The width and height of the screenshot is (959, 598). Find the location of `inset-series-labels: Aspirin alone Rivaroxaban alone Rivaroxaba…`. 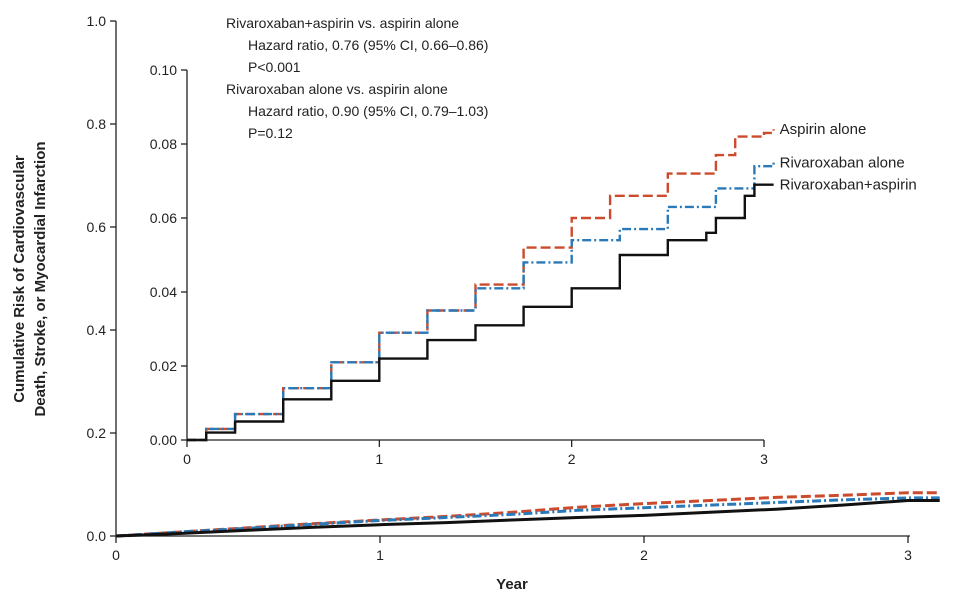

inset-series-labels: Aspirin alone Rivaroxaban alone Rivaroxaba… is located at coordinates (848, 157).